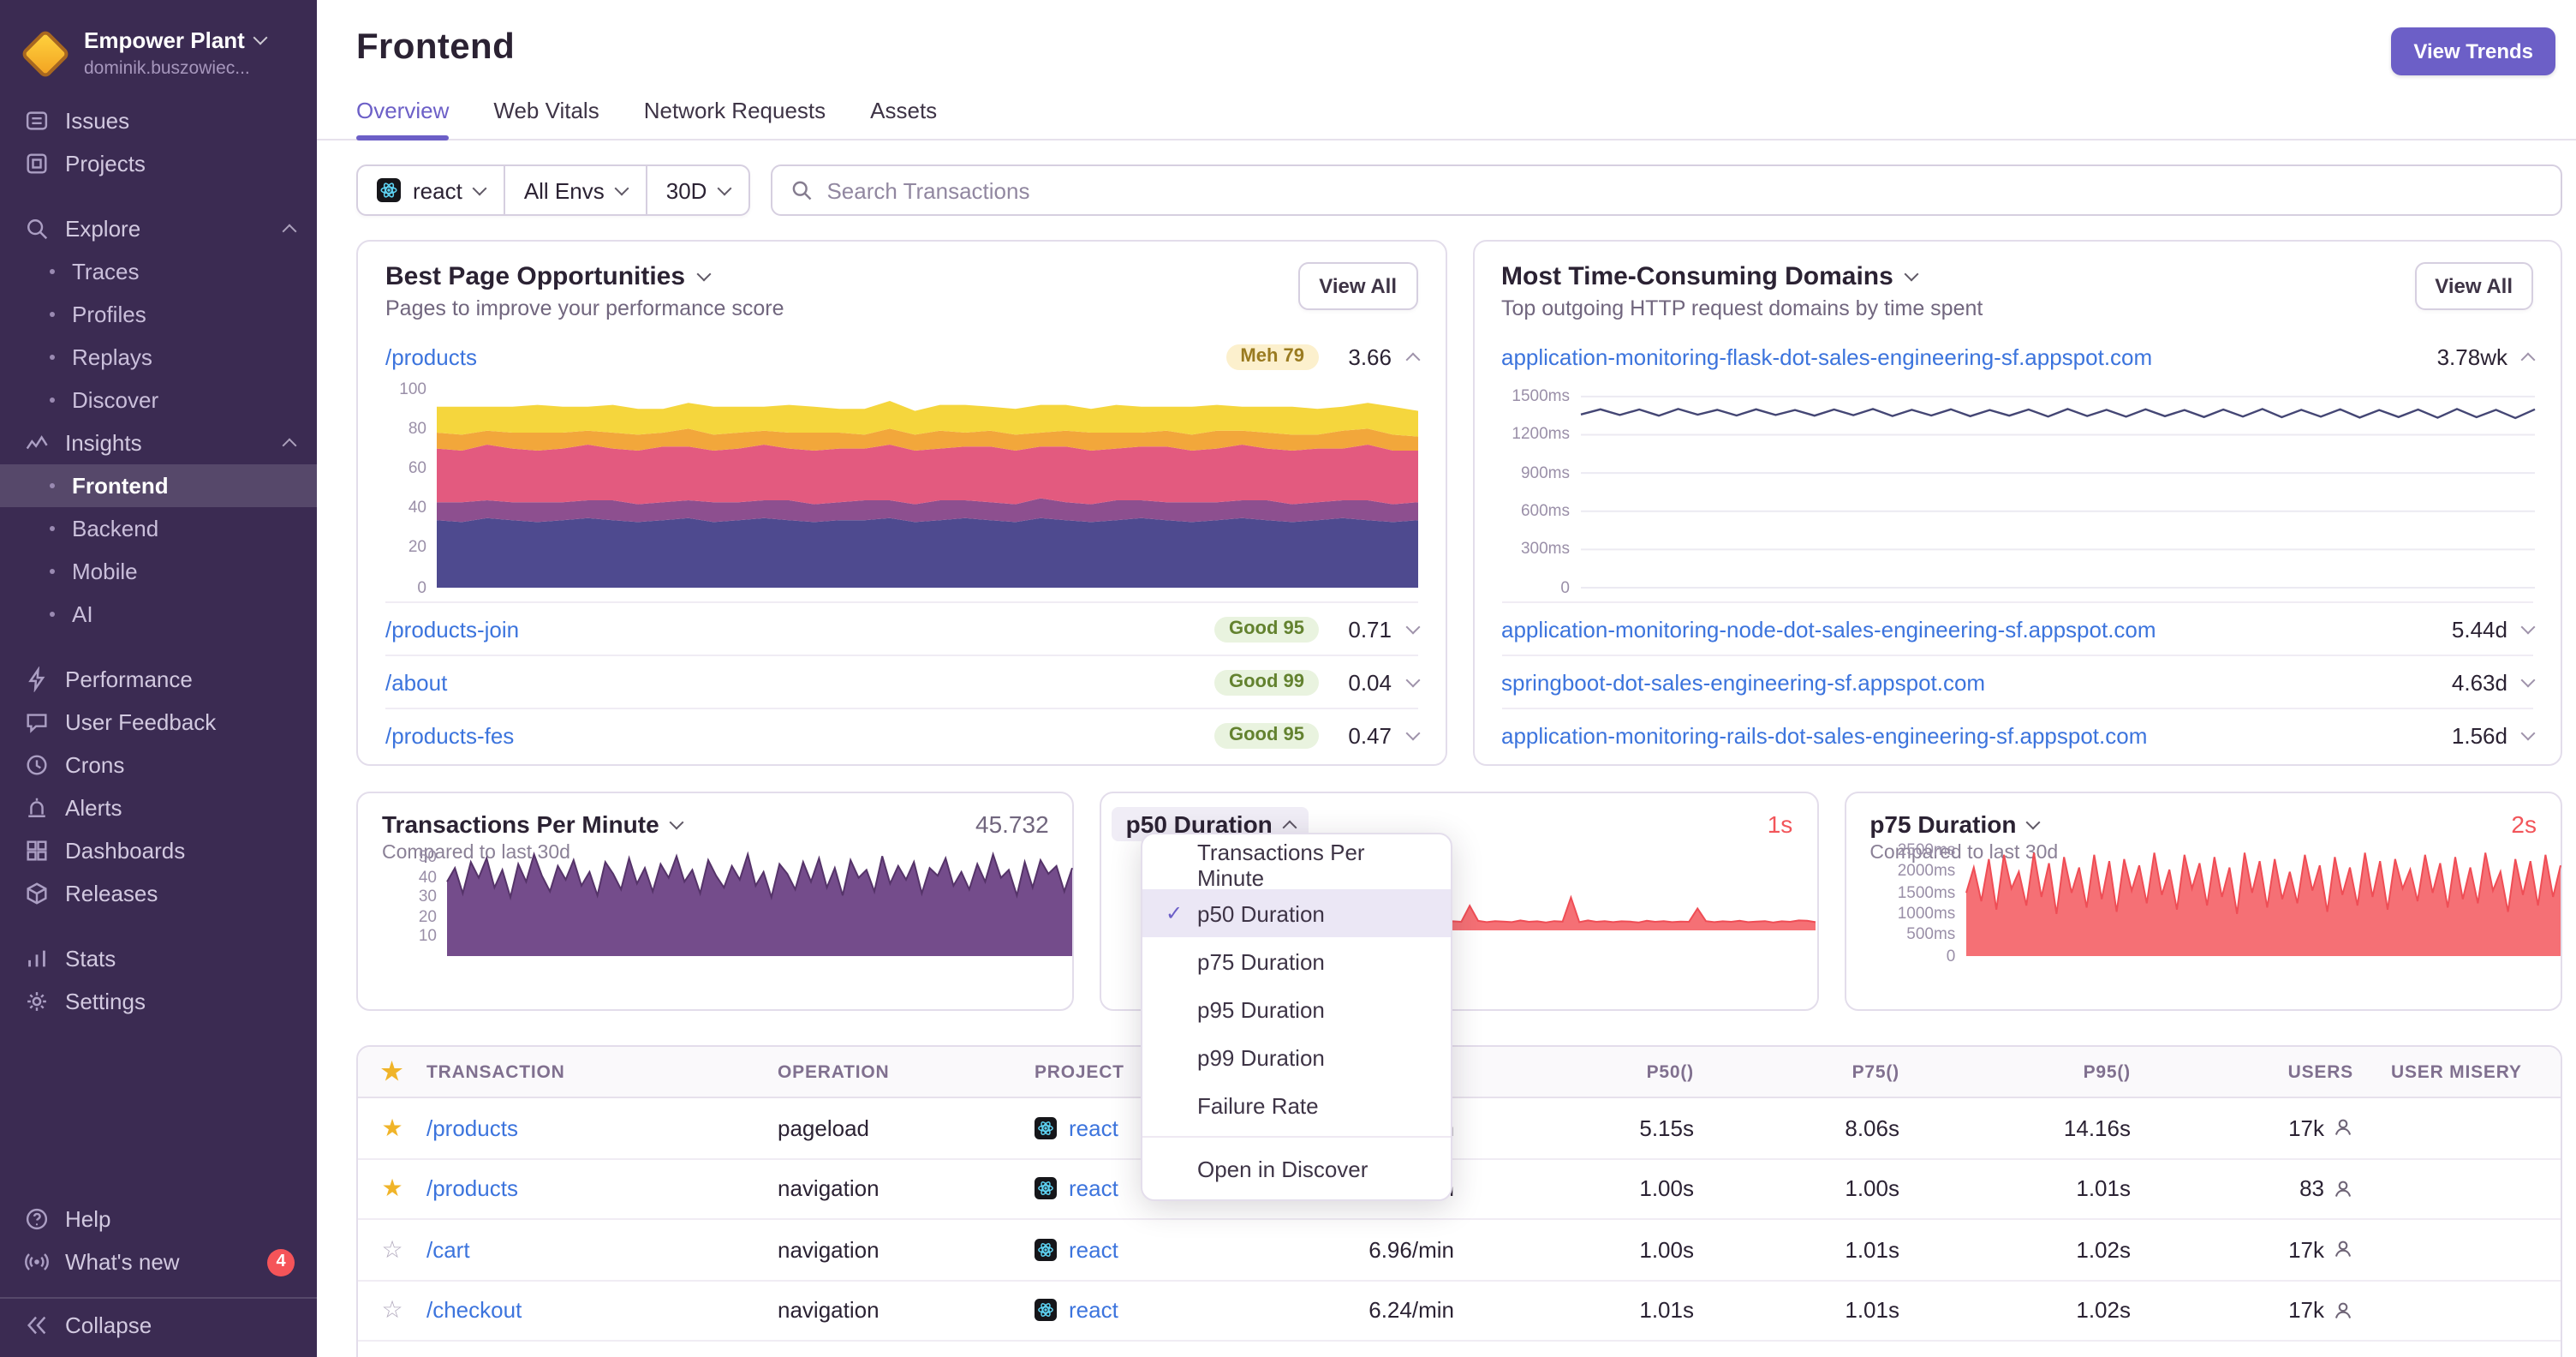 The height and width of the screenshot is (1357, 2576). Describe the element at coordinates (159, 357) in the screenshot. I see `sidebar-item-replays: Replays` at that location.